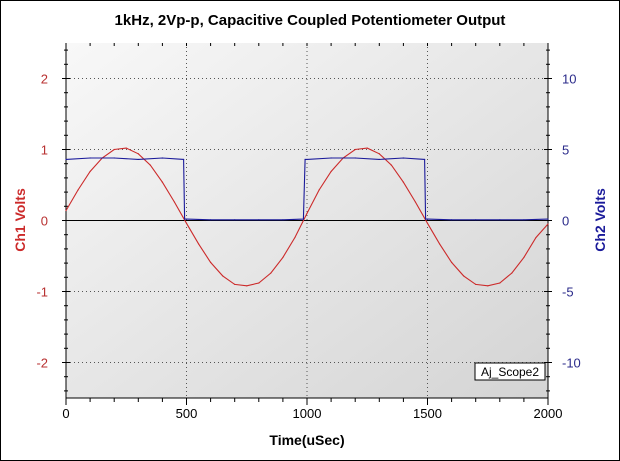 The width and height of the screenshot is (620, 461). I want to click on right-tick-label: -10, so click(571, 363).